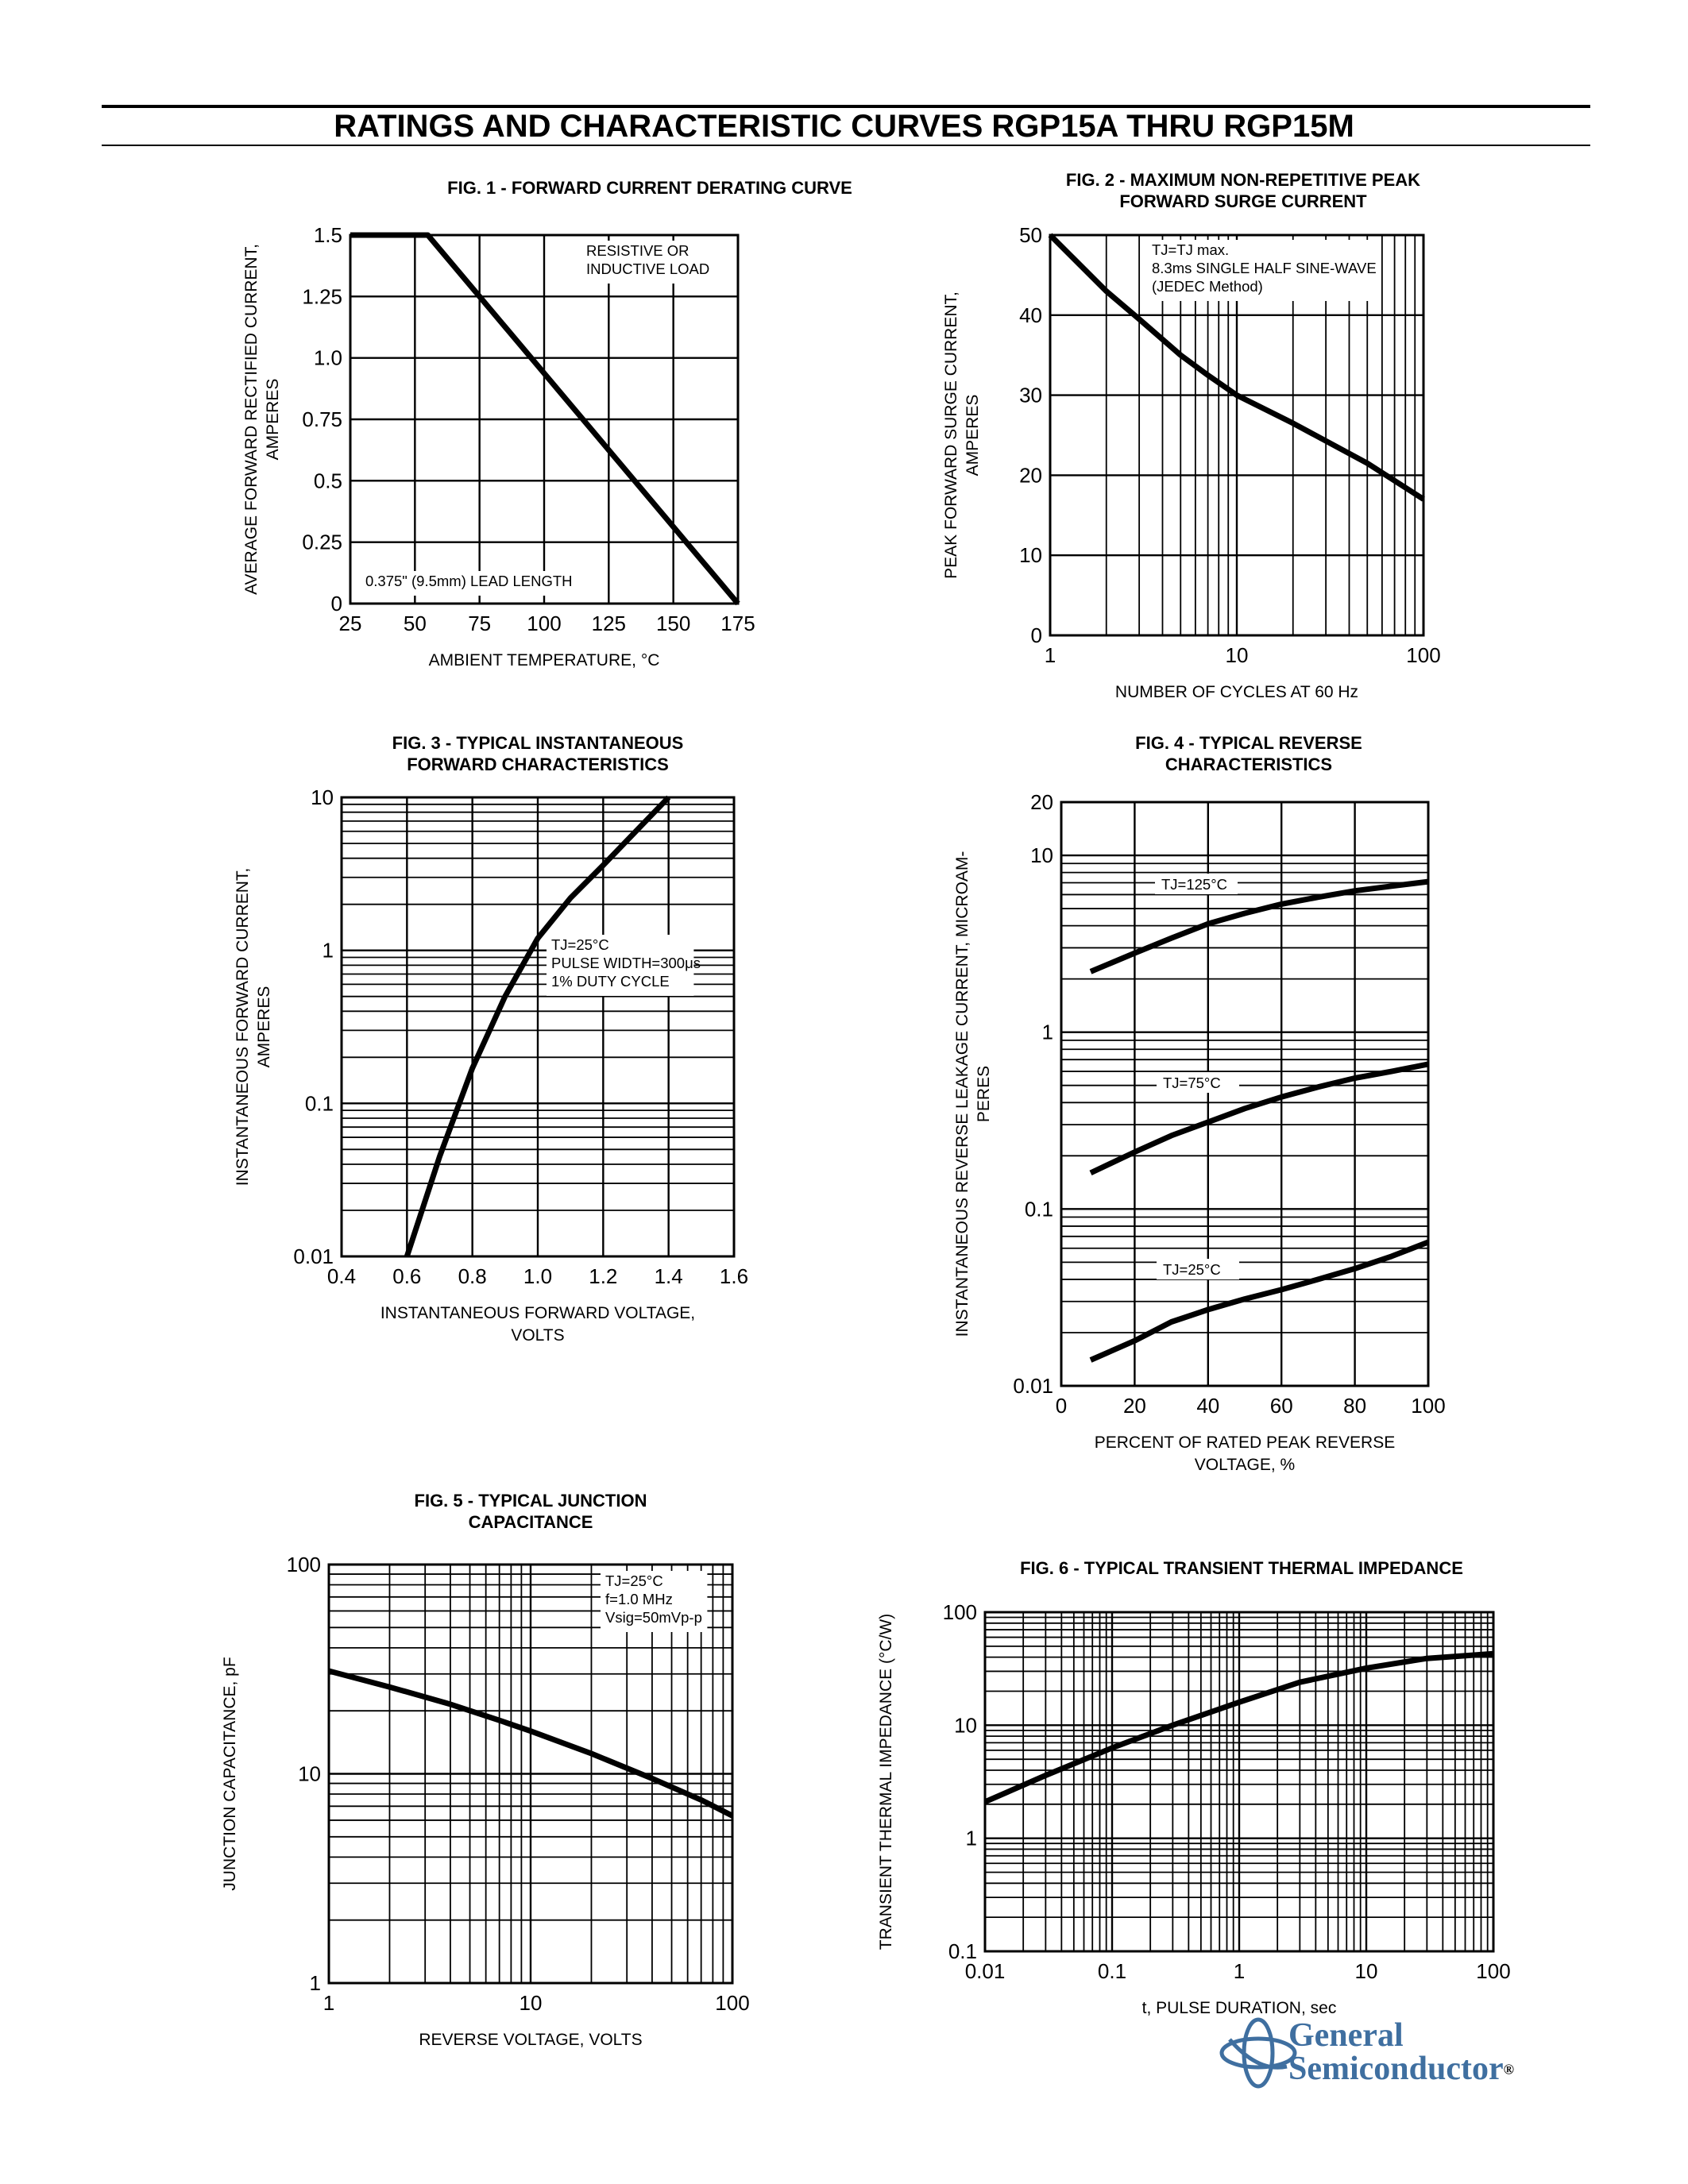 This screenshot has width=1688, height=2184. I want to click on fig6-x-tick-label: 0.1, so click(1112, 1971).